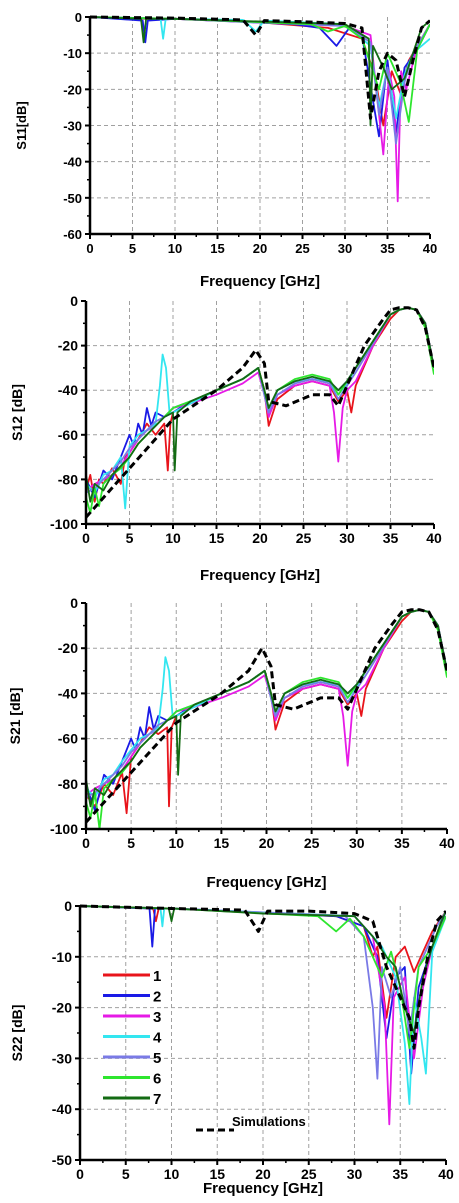 This screenshot has height=1203, width=459. Describe the element at coordinates (157, 1079) in the screenshot. I see `legend-label-6: 6` at that location.